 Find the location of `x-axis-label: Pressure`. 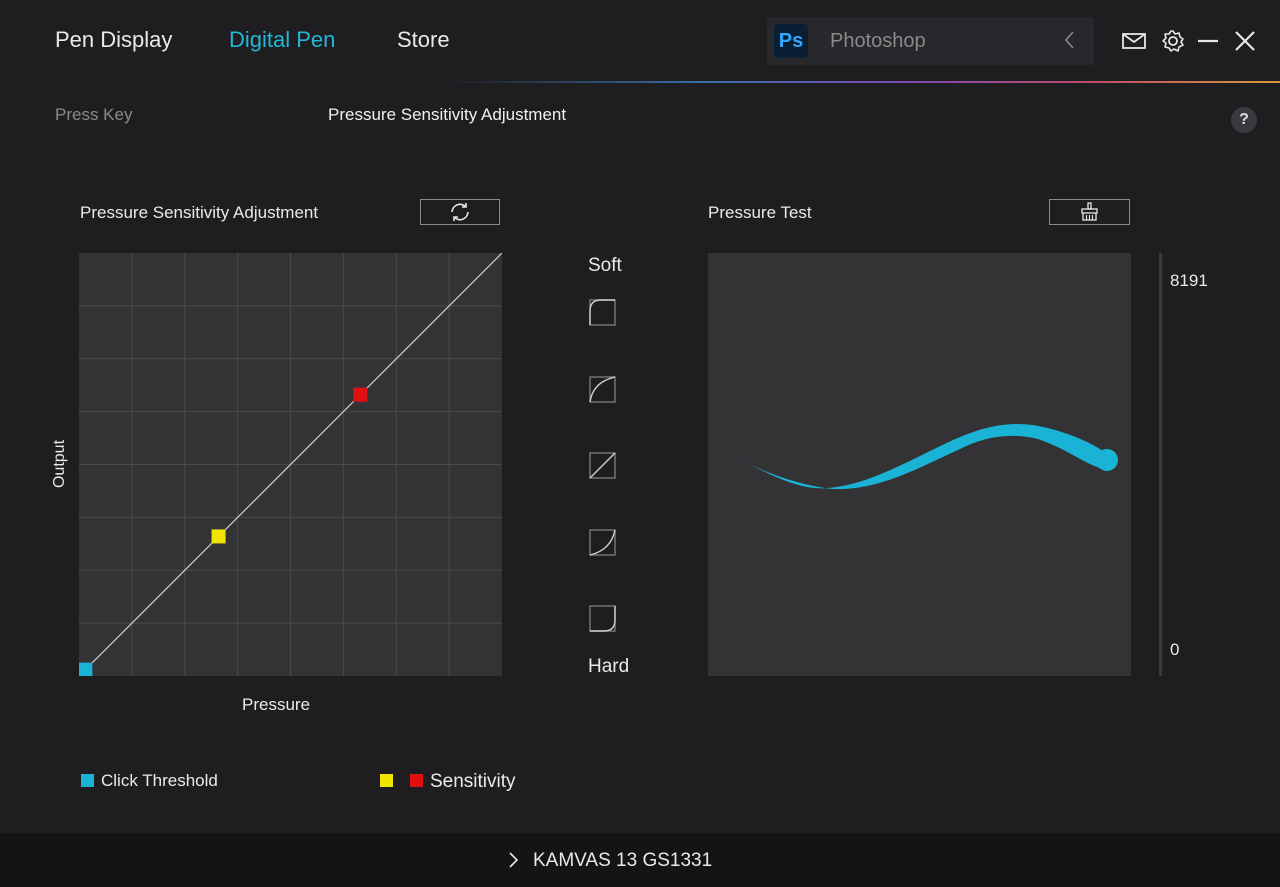

x-axis-label: Pressure is located at coordinates (276, 704).